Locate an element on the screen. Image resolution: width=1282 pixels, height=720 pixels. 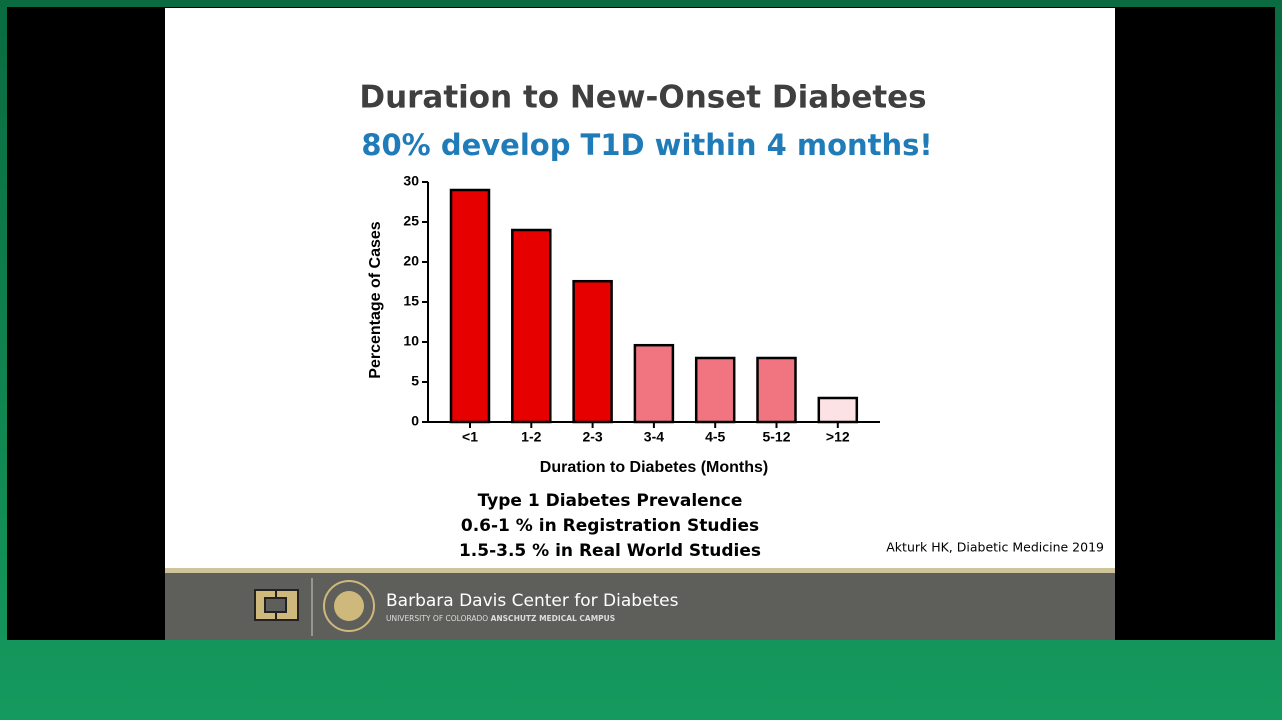
footer-campus: ANSCHUTZ MEDICAL CAMPUS is located at coordinates (553, 618).